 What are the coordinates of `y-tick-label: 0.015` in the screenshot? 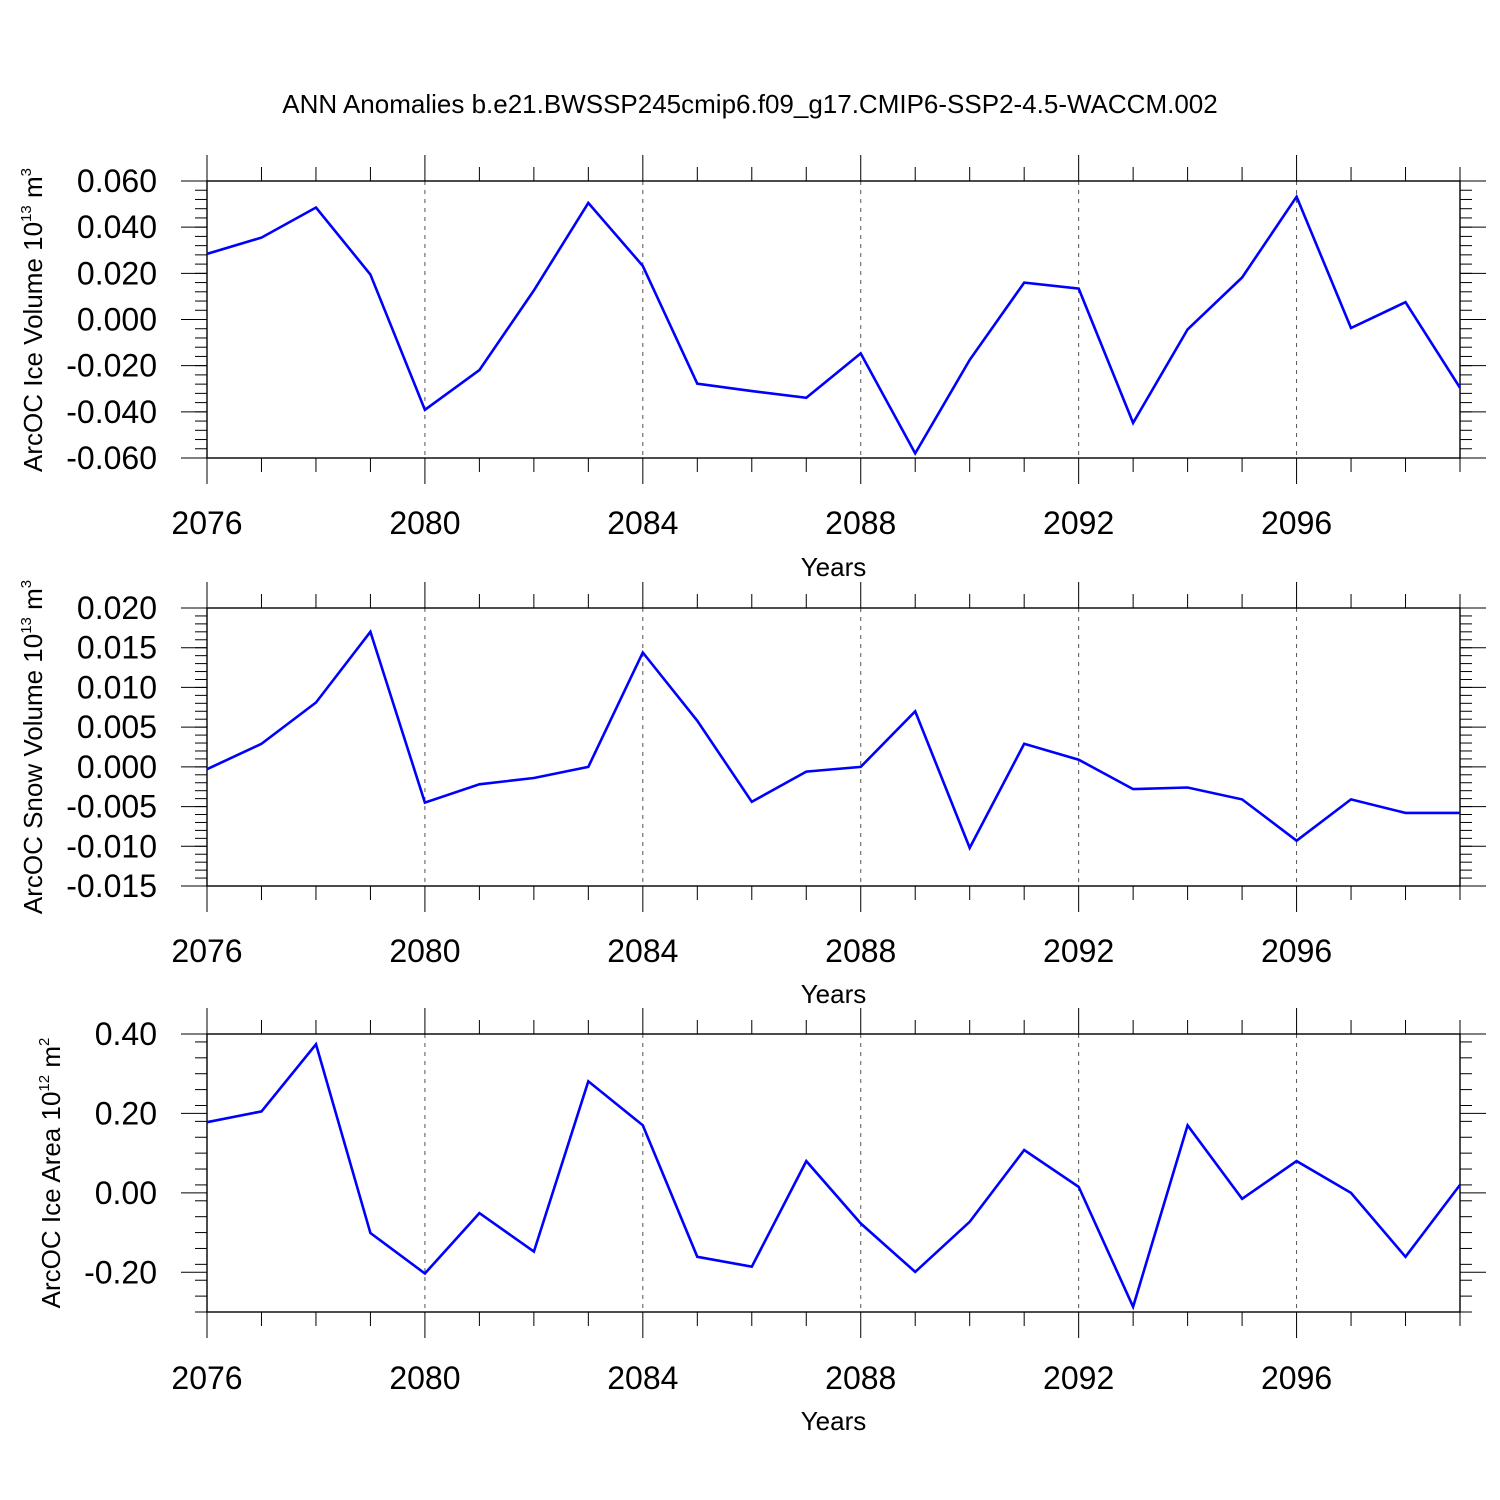 It's located at (117, 648).